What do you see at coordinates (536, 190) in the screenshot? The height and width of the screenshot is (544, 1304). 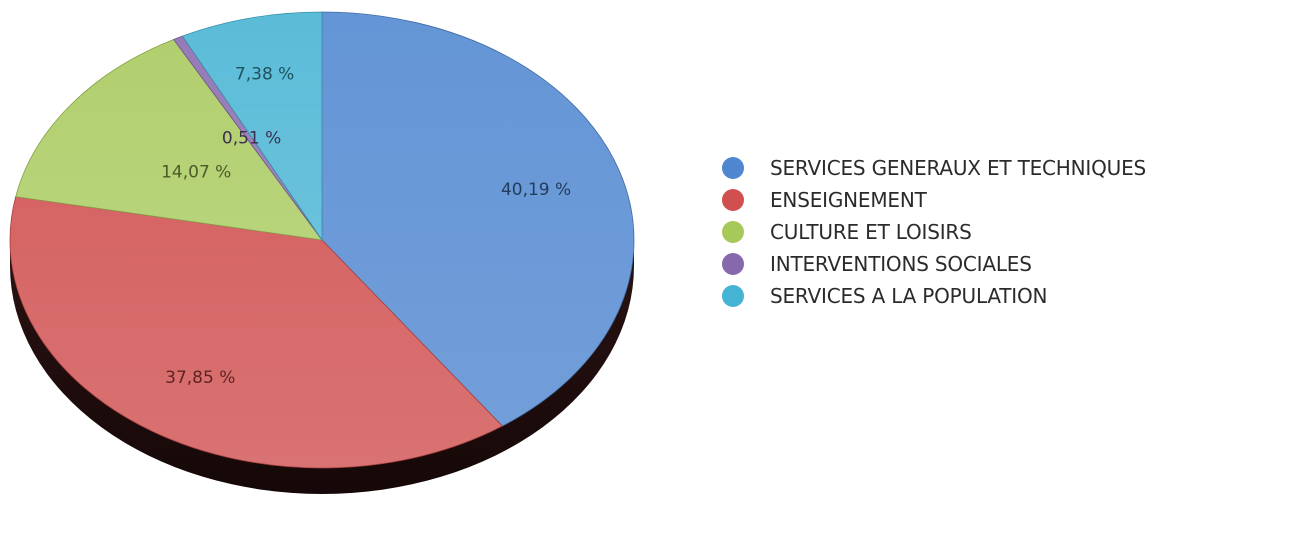 I see `pie-slice-value-label: 40,19 %` at bounding box center [536, 190].